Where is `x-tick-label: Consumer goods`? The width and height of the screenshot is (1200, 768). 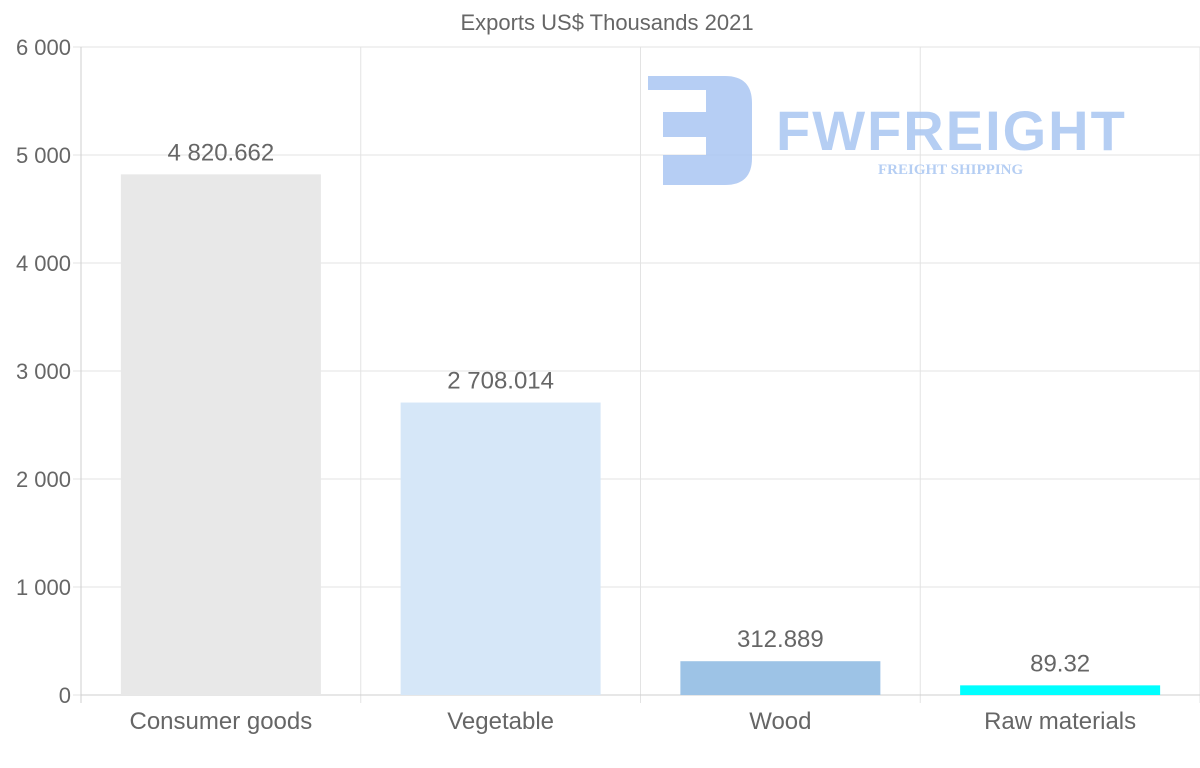 x-tick-label: Consumer goods is located at coordinates (220, 721).